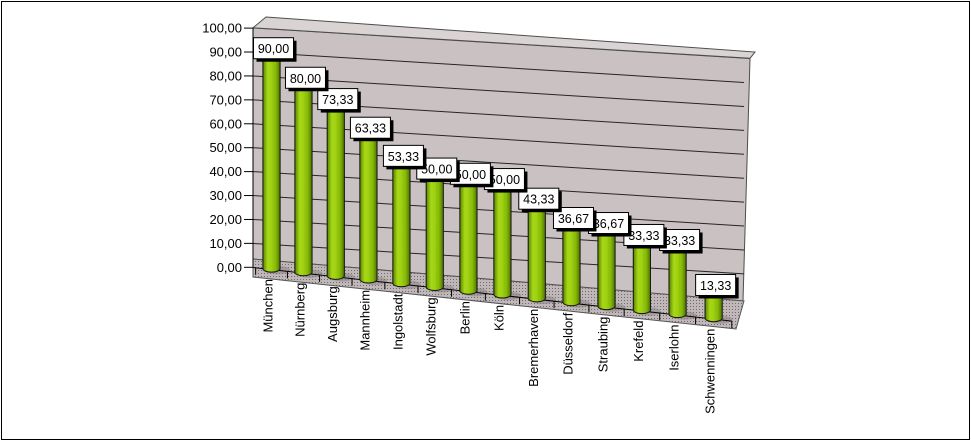 The image size is (971, 441). What do you see at coordinates (225, 75) in the screenshot?
I see `y-axis-tick-label: 80,00` at bounding box center [225, 75].